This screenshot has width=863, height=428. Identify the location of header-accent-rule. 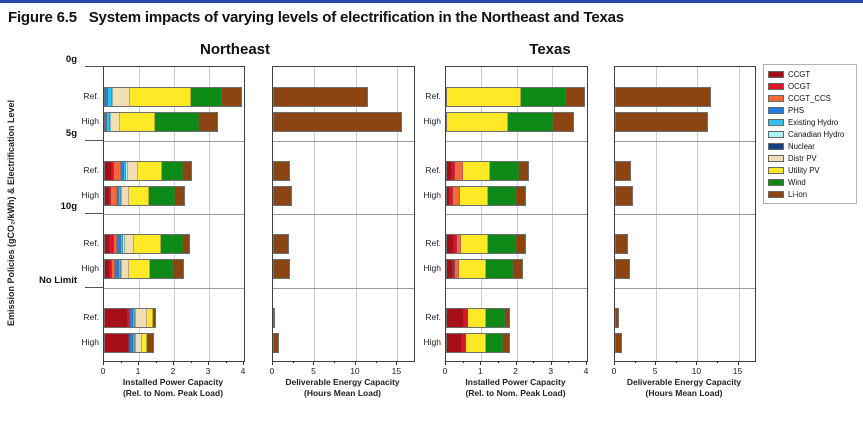
(431, 1).